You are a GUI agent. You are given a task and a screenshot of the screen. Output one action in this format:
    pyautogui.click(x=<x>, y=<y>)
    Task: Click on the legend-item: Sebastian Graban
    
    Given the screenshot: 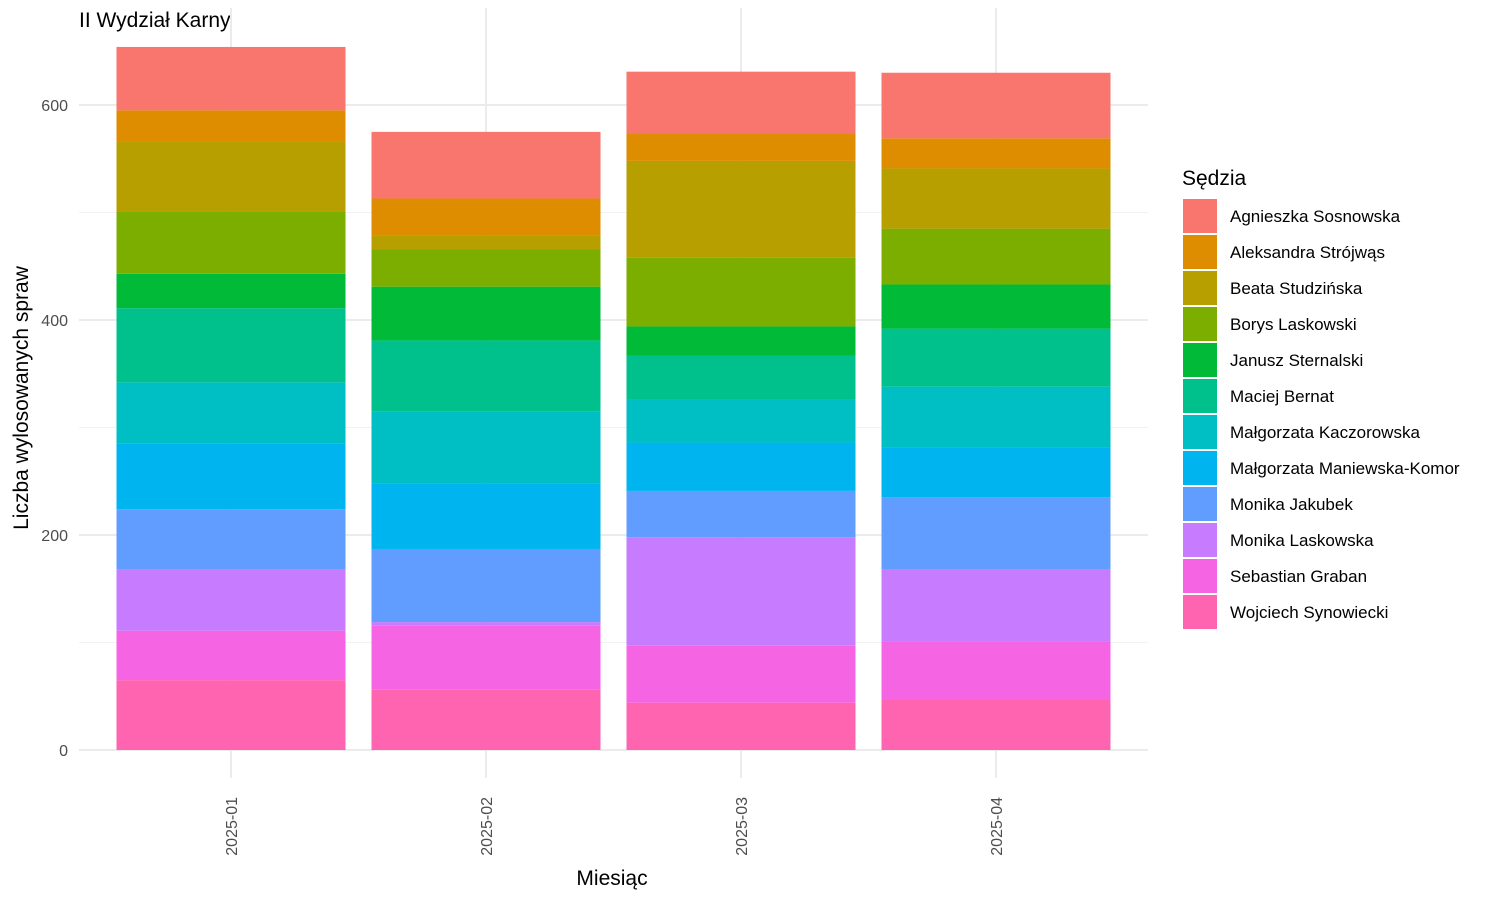 What is the action you would take?
    pyautogui.click(x=1275, y=576)
    